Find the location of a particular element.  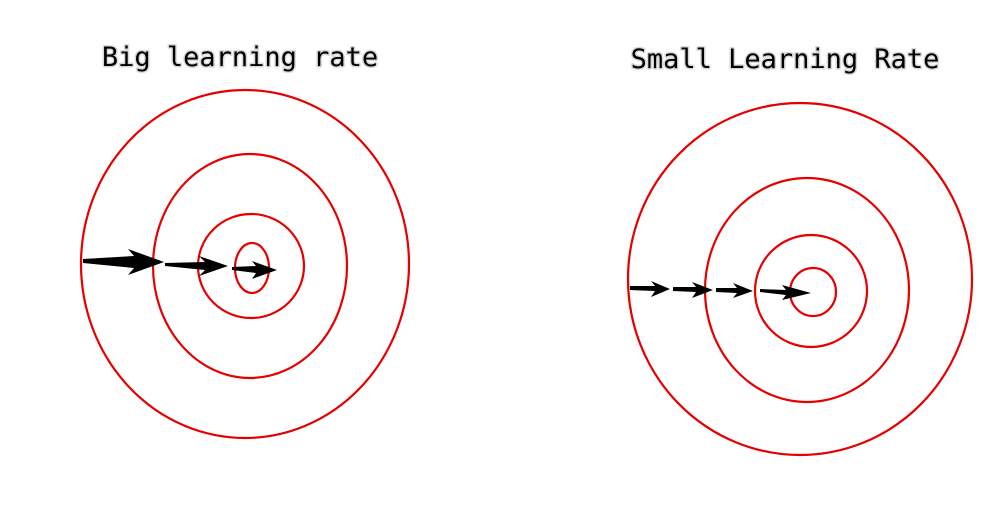

gradient-steps-small is located at coordinates (720, 290).